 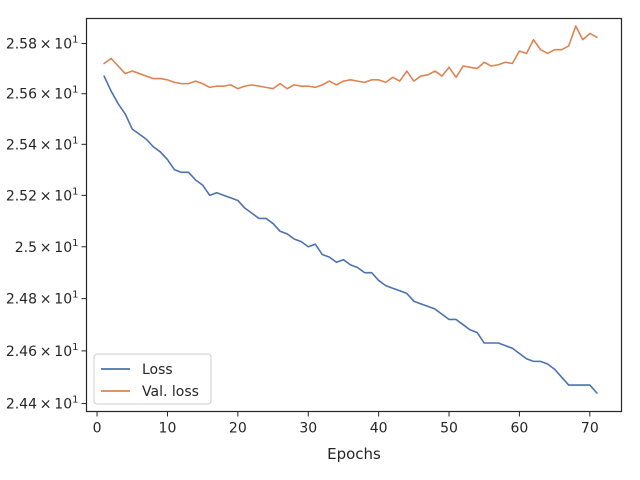 What do you see at coordinates (350, 57) in the screenshot?
I see `series-line-val-loss` at bounding box center [350, 57].